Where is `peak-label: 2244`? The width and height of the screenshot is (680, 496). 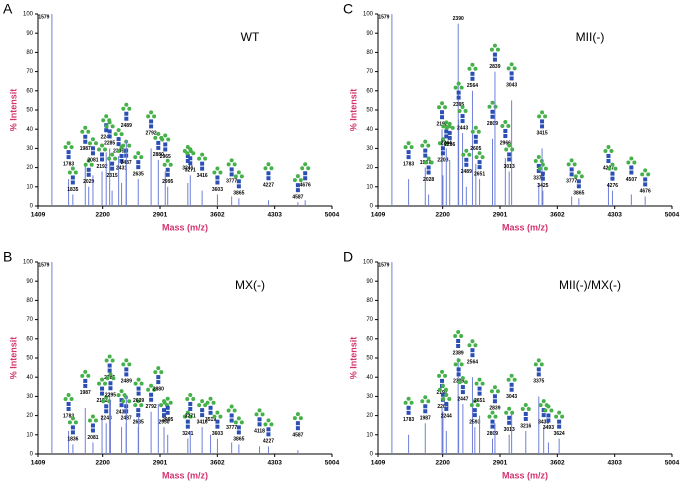 peak-label: 2244 is located at coordinates (446, 416).